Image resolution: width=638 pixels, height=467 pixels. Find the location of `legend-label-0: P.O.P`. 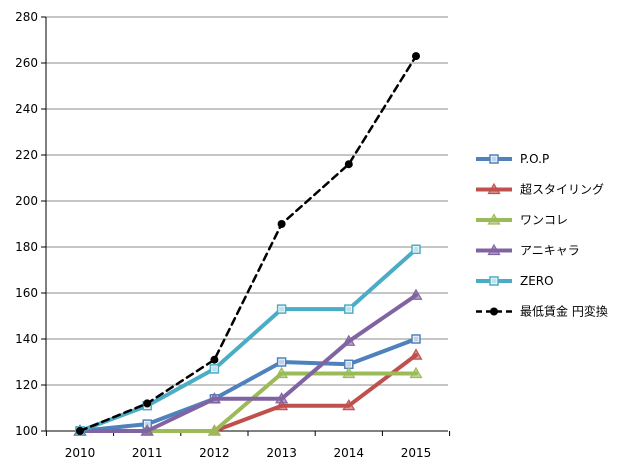

legend-label-0: P.O.P is located at coordinates (534, 159).